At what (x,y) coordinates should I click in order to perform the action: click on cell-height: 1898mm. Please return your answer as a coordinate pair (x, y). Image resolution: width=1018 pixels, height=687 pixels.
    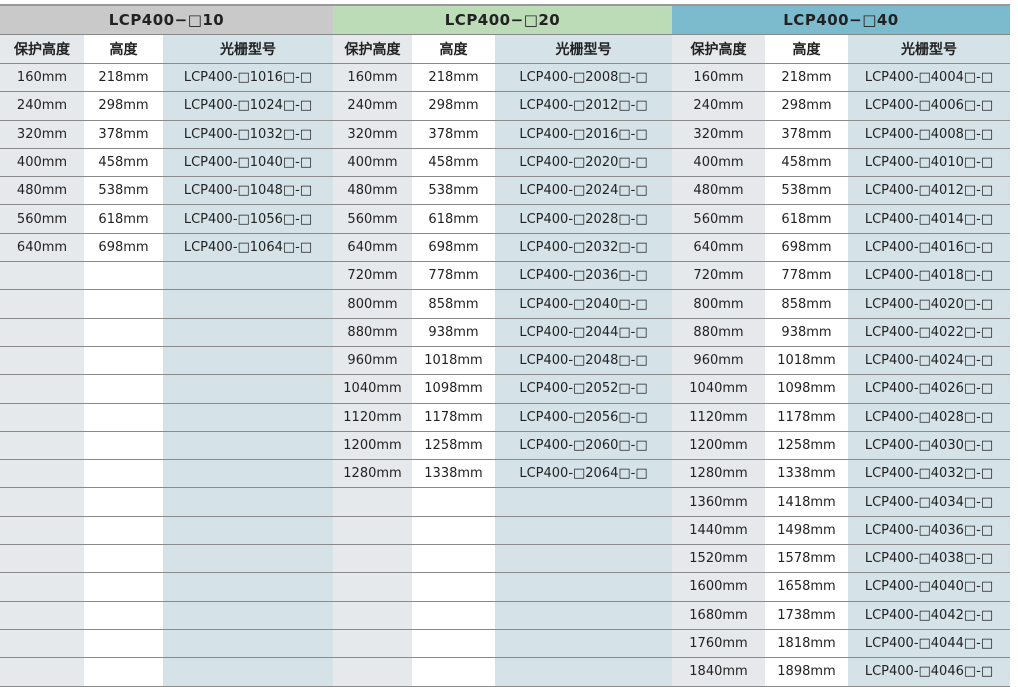
    Looking at the image, I should click on (806, 672).